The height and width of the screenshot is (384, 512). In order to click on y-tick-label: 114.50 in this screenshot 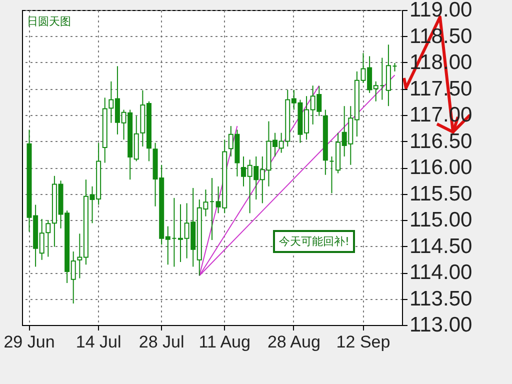, I will do `click(441, 246)`.